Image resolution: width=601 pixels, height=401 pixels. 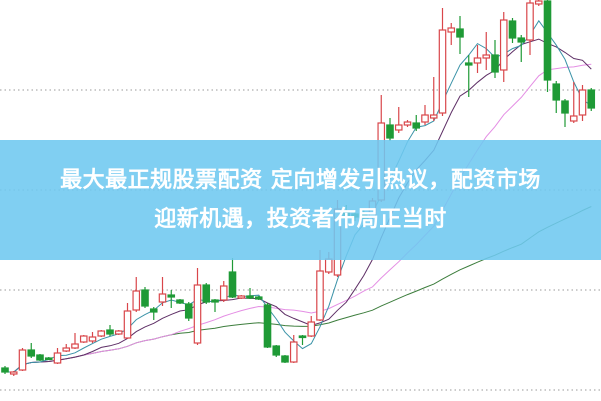 I want to click on headline-line-2: 迎新机遇，投资者布局正当时, so click(x=300, y=219).